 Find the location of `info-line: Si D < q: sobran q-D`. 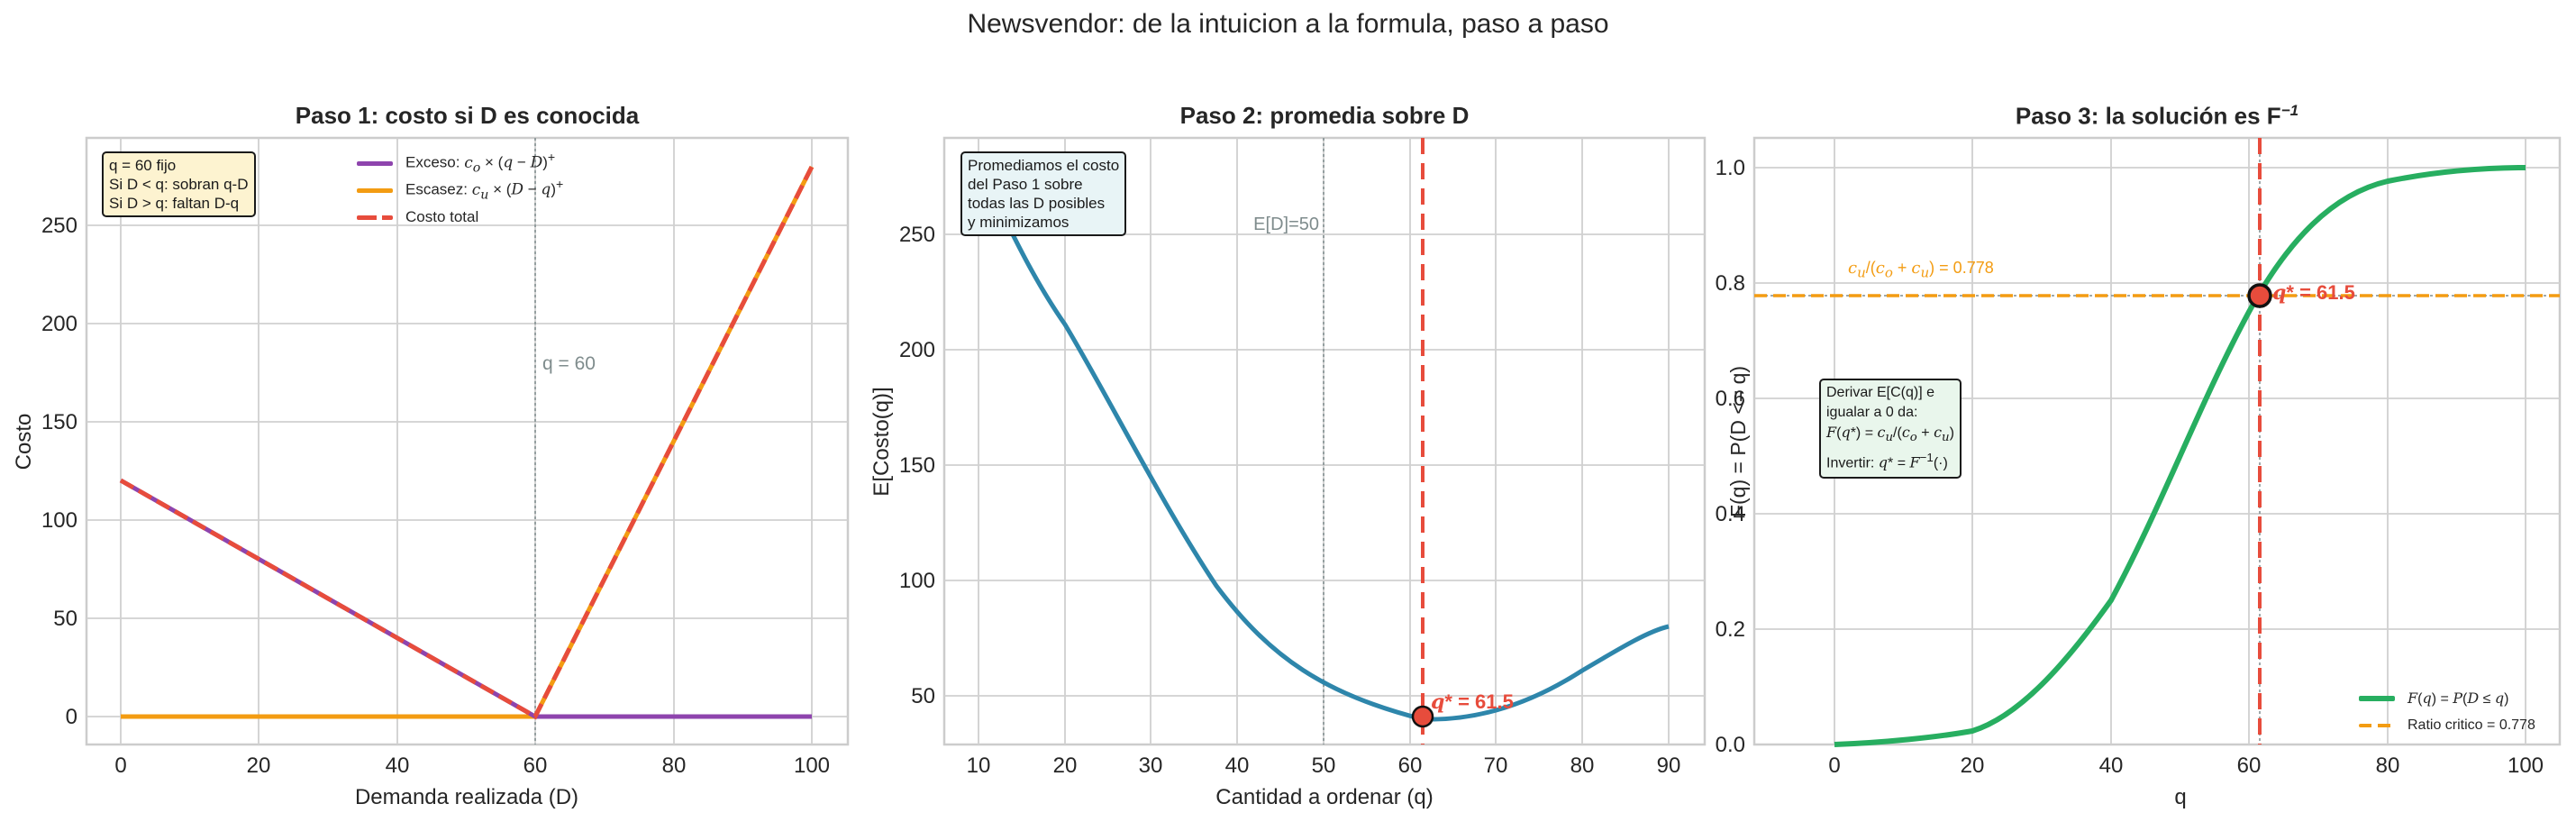

info-line: Si D < q: sobran q-D is located at coordinates (179, 185).